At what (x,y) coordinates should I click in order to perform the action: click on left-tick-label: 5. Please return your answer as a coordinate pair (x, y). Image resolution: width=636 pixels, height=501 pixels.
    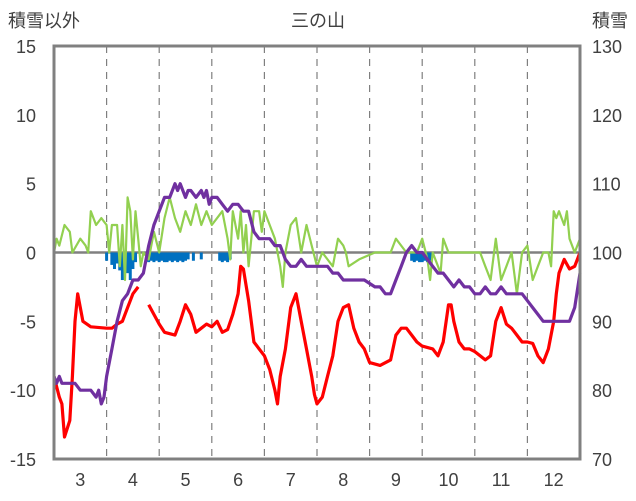
    Looking at the image, I should click on (31, 185).